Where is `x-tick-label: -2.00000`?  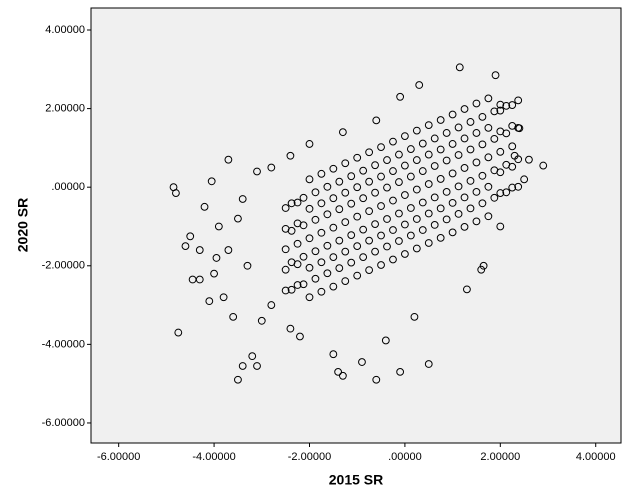
x-tick-label: -2.00000 is located at coordinates (309, 457).